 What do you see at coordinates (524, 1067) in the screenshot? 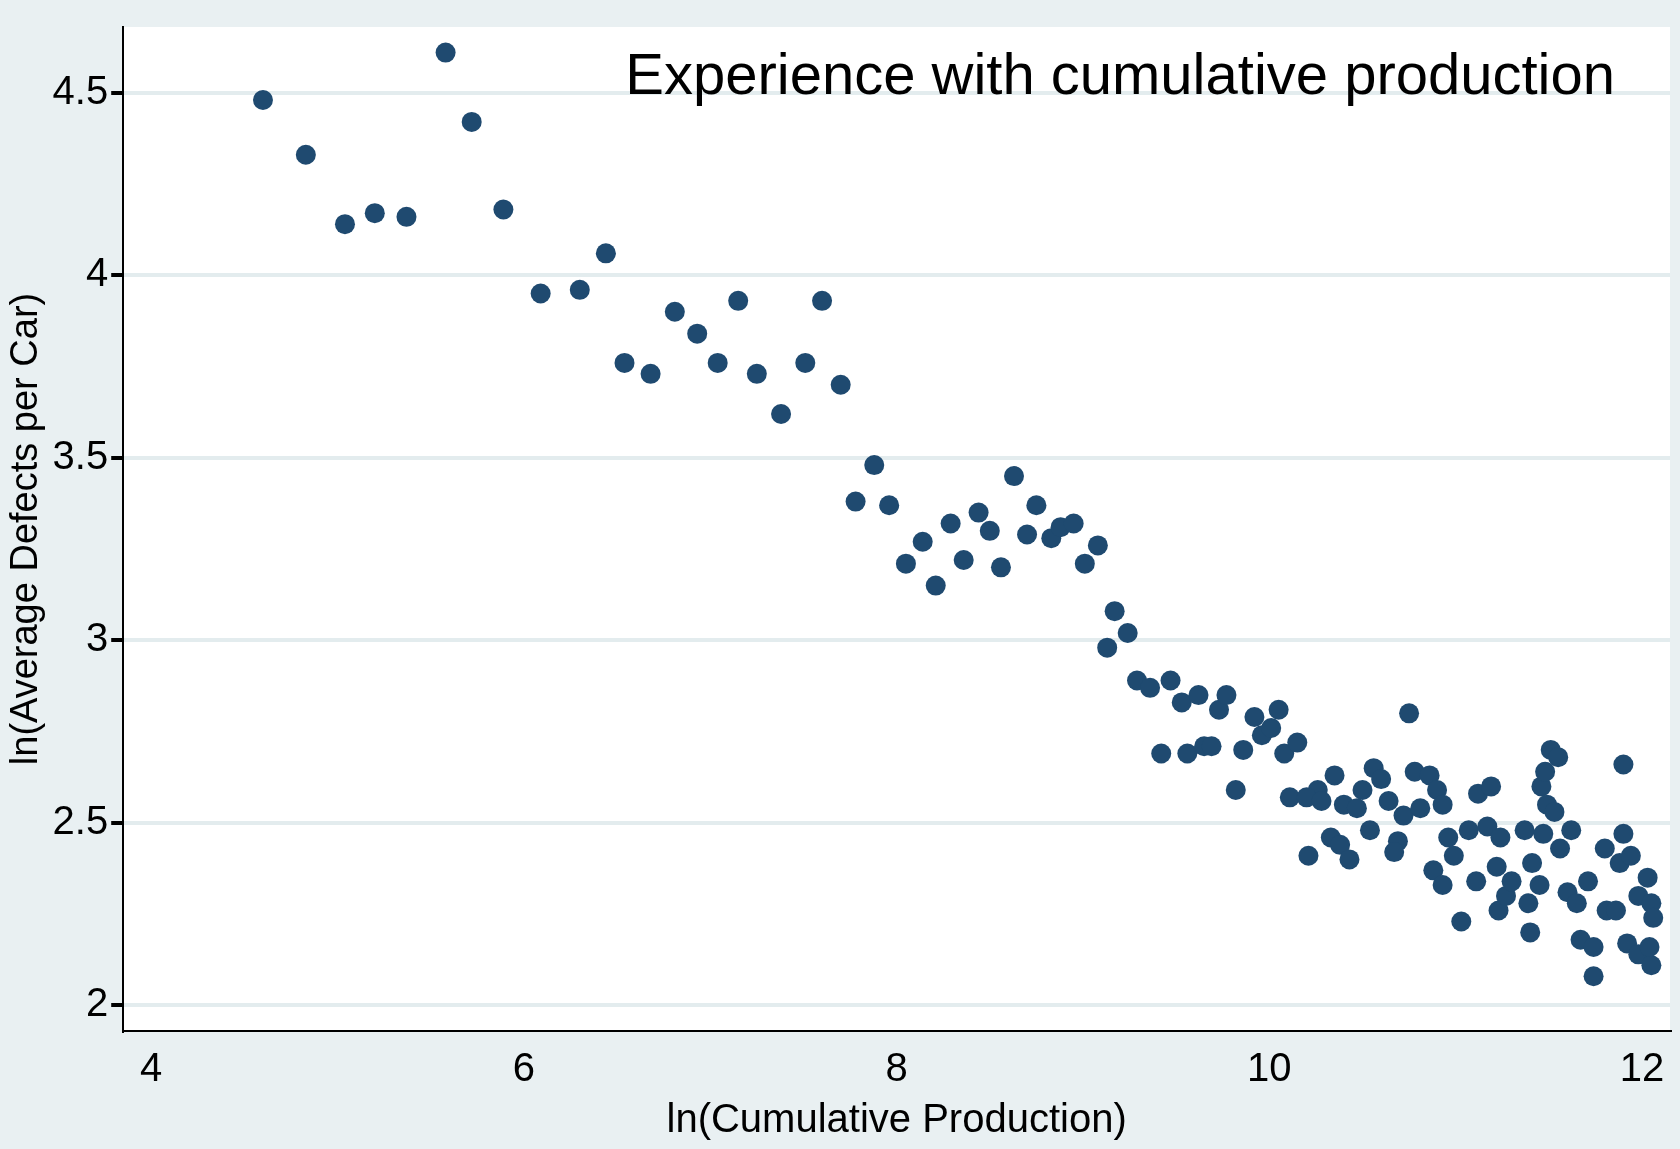
I see `x-tick-label: 6` at bounding box center [524, 1067].